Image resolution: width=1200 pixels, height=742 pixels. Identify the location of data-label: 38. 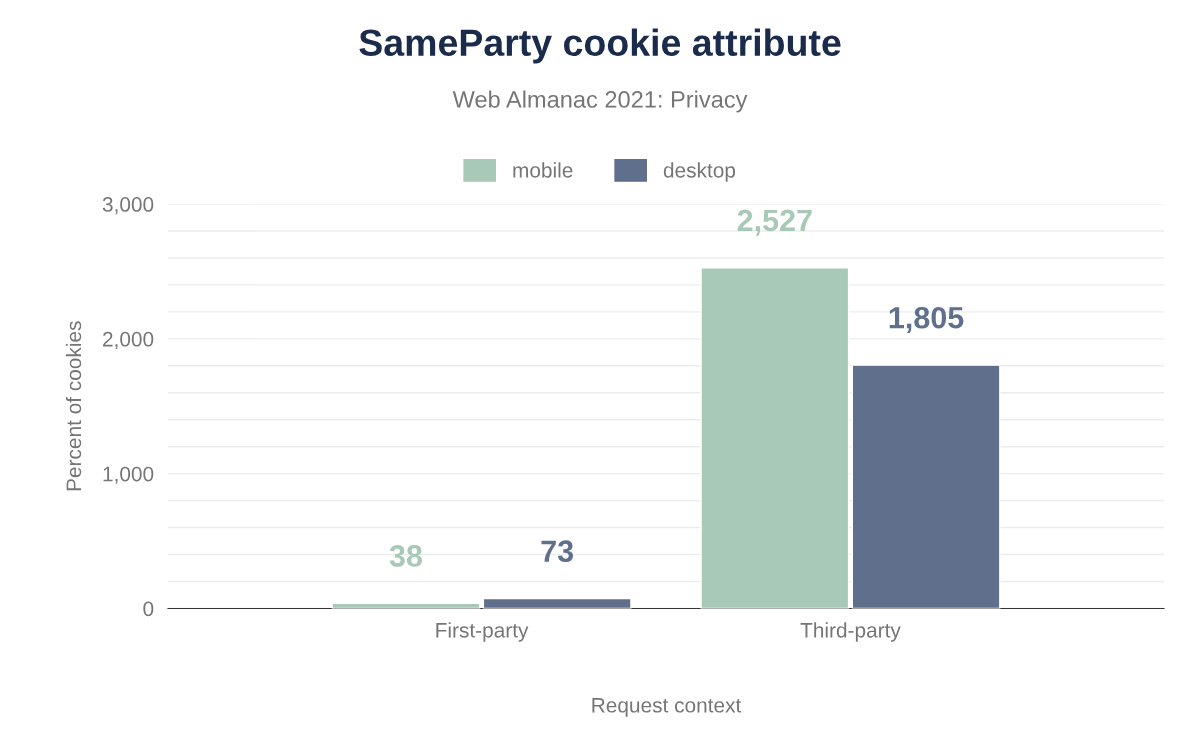
(405, 556).